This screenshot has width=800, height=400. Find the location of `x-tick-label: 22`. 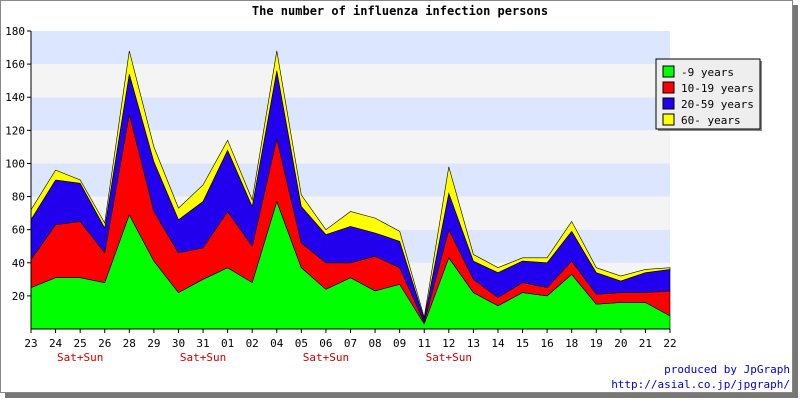

x-tick-label: 22 is located at coordinates (669, 343).